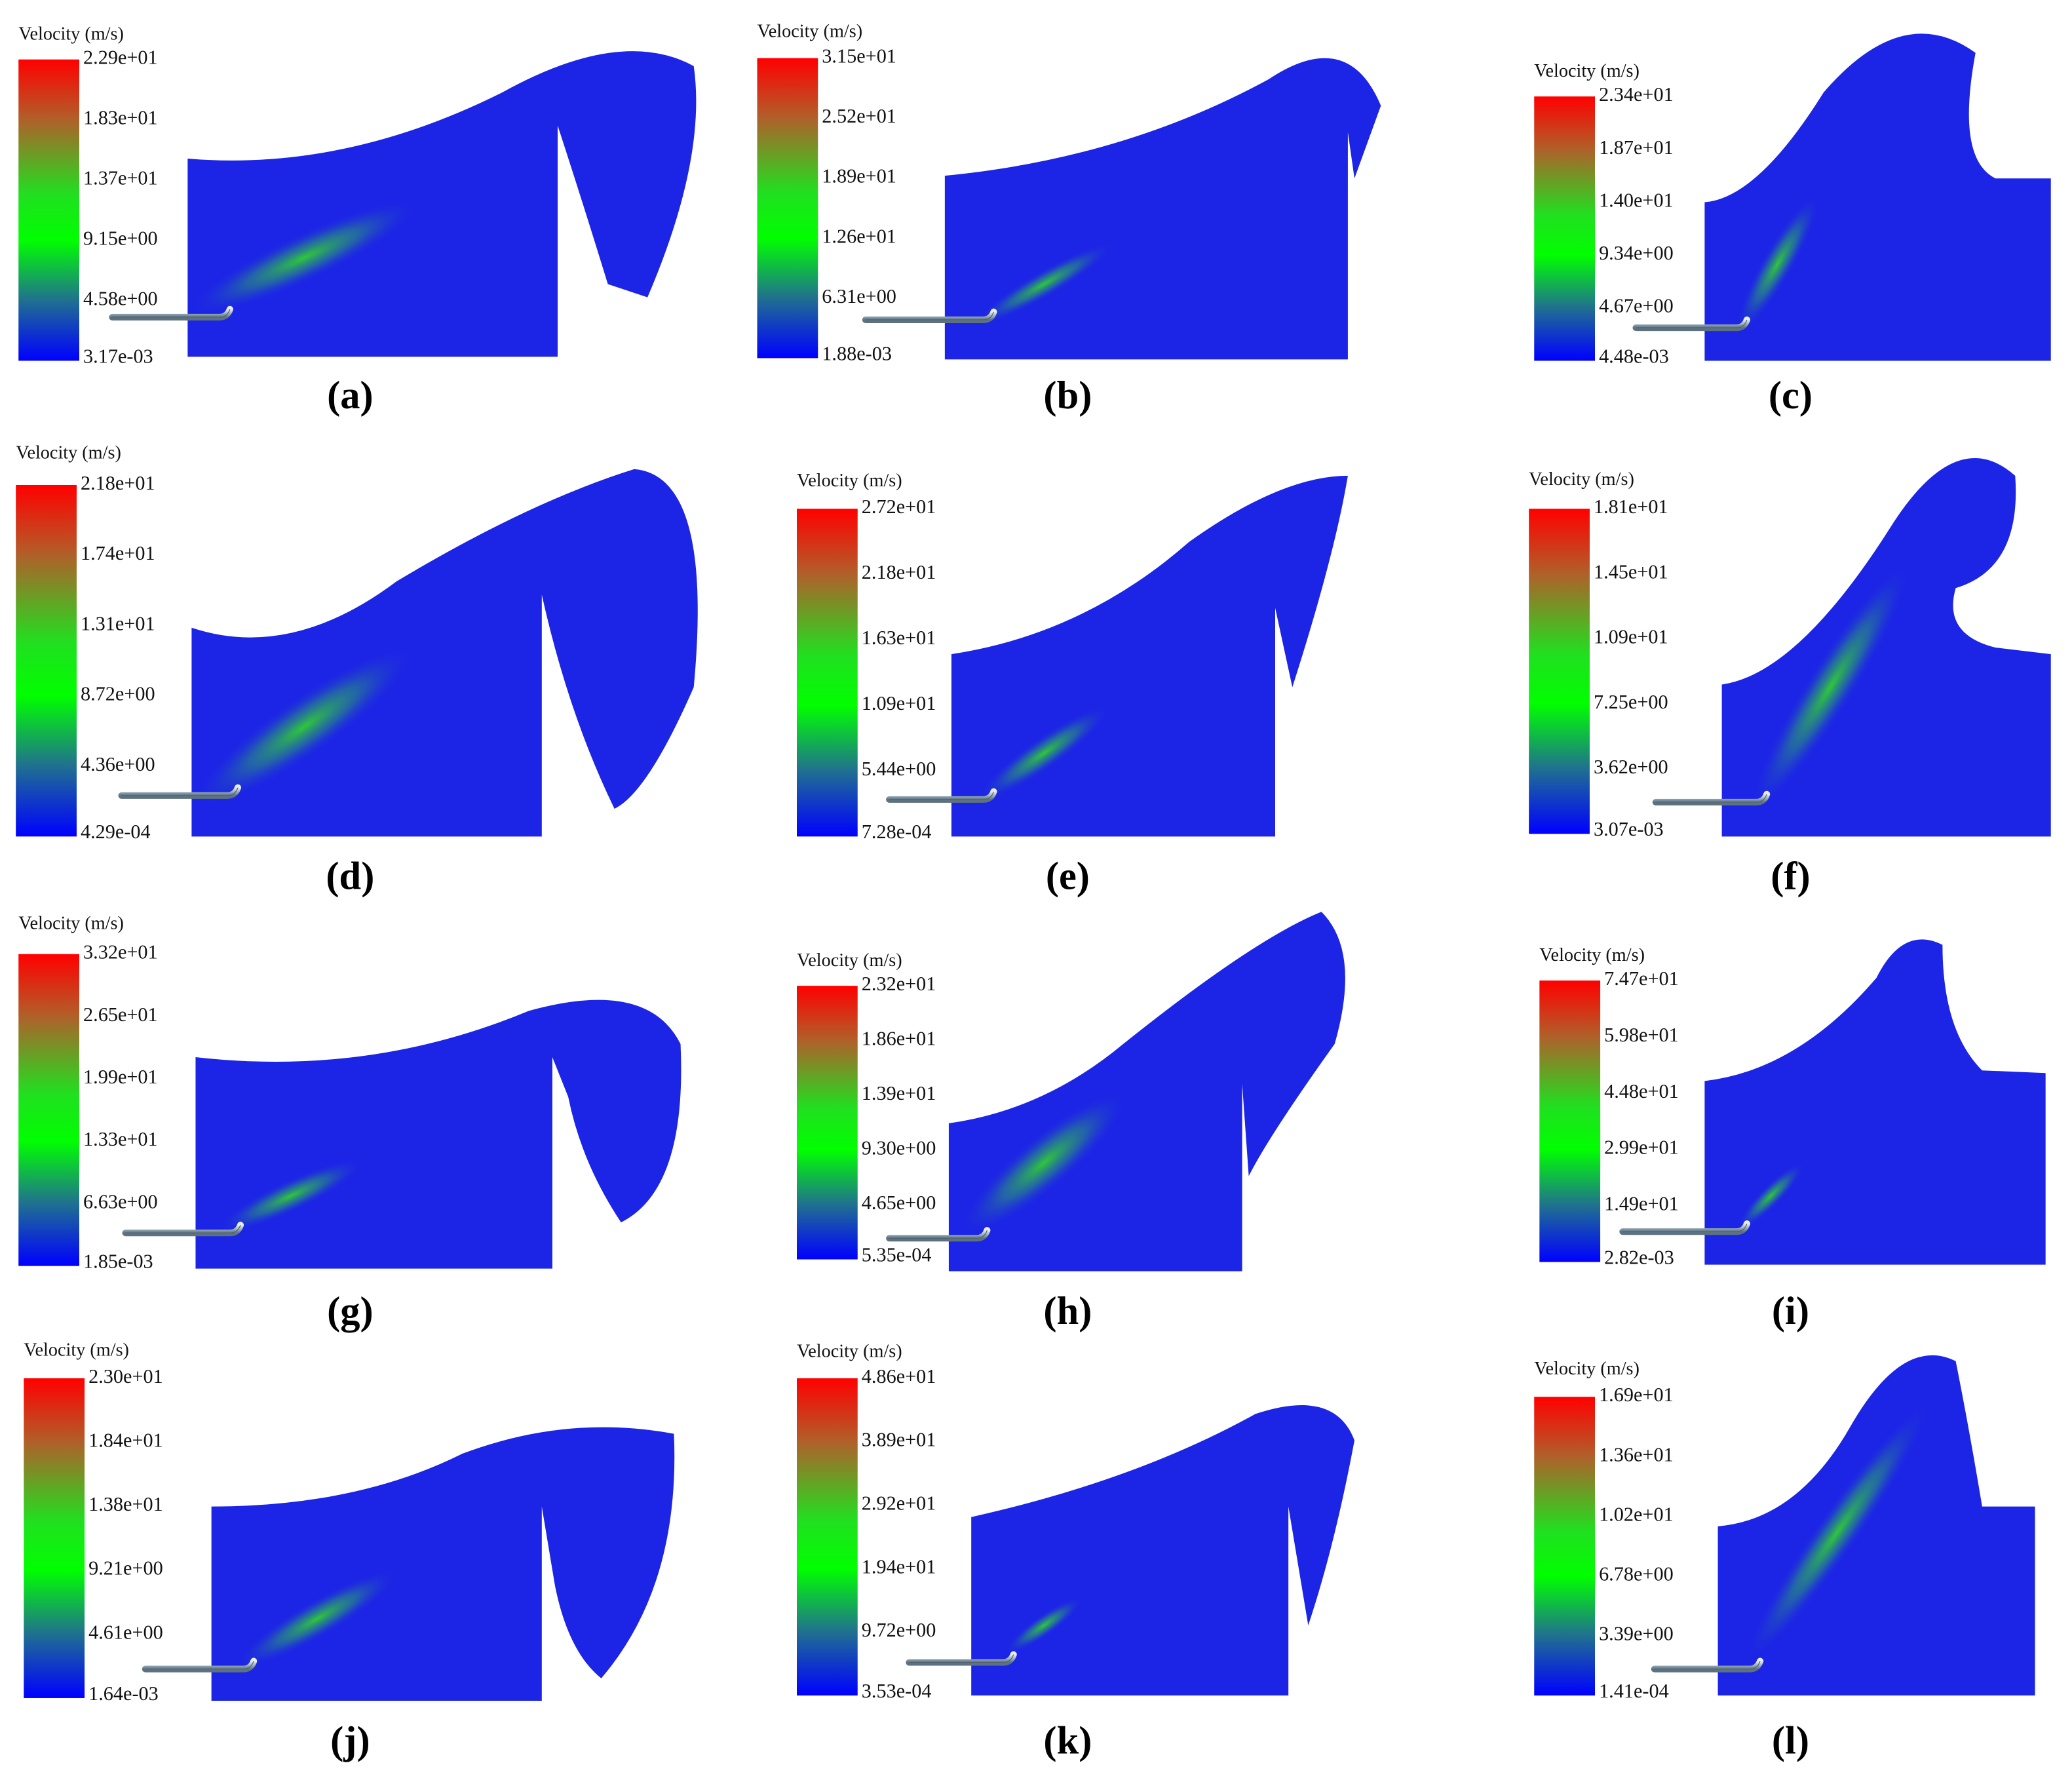 The height and width of the screenshot is (1784, 2072). I want to click on colorbar-tick-label: 3.15e+01, so click(859, 57).